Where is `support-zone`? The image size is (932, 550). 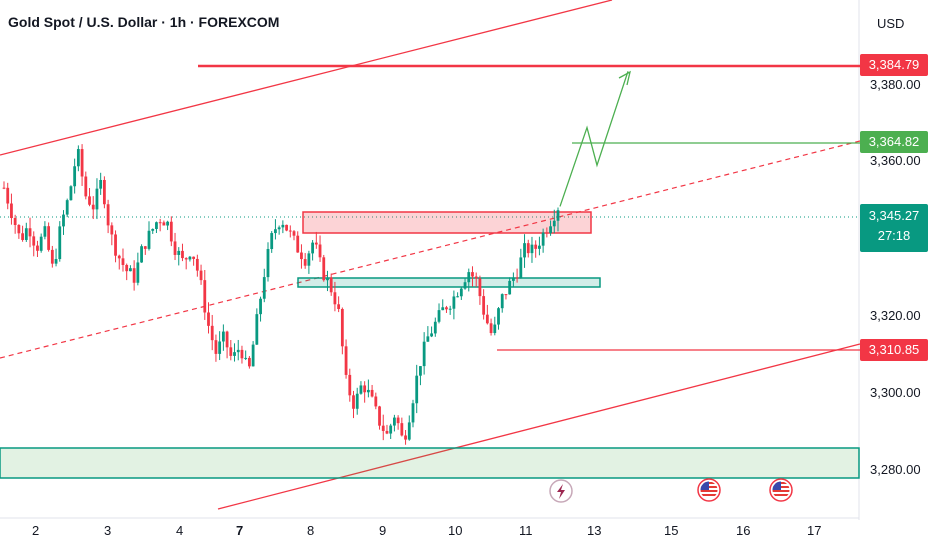 support-zone is located at coordinates (449, 282).